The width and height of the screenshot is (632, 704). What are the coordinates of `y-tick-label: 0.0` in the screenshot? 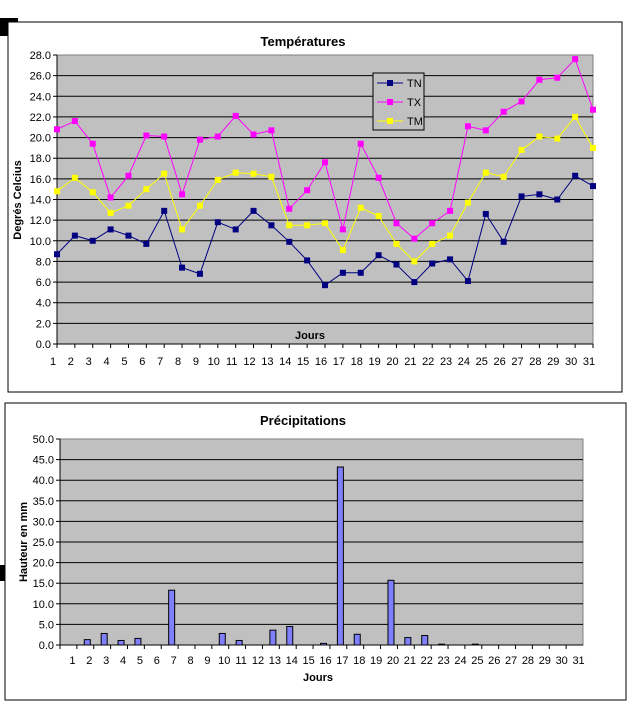 It's located at (46, 646).